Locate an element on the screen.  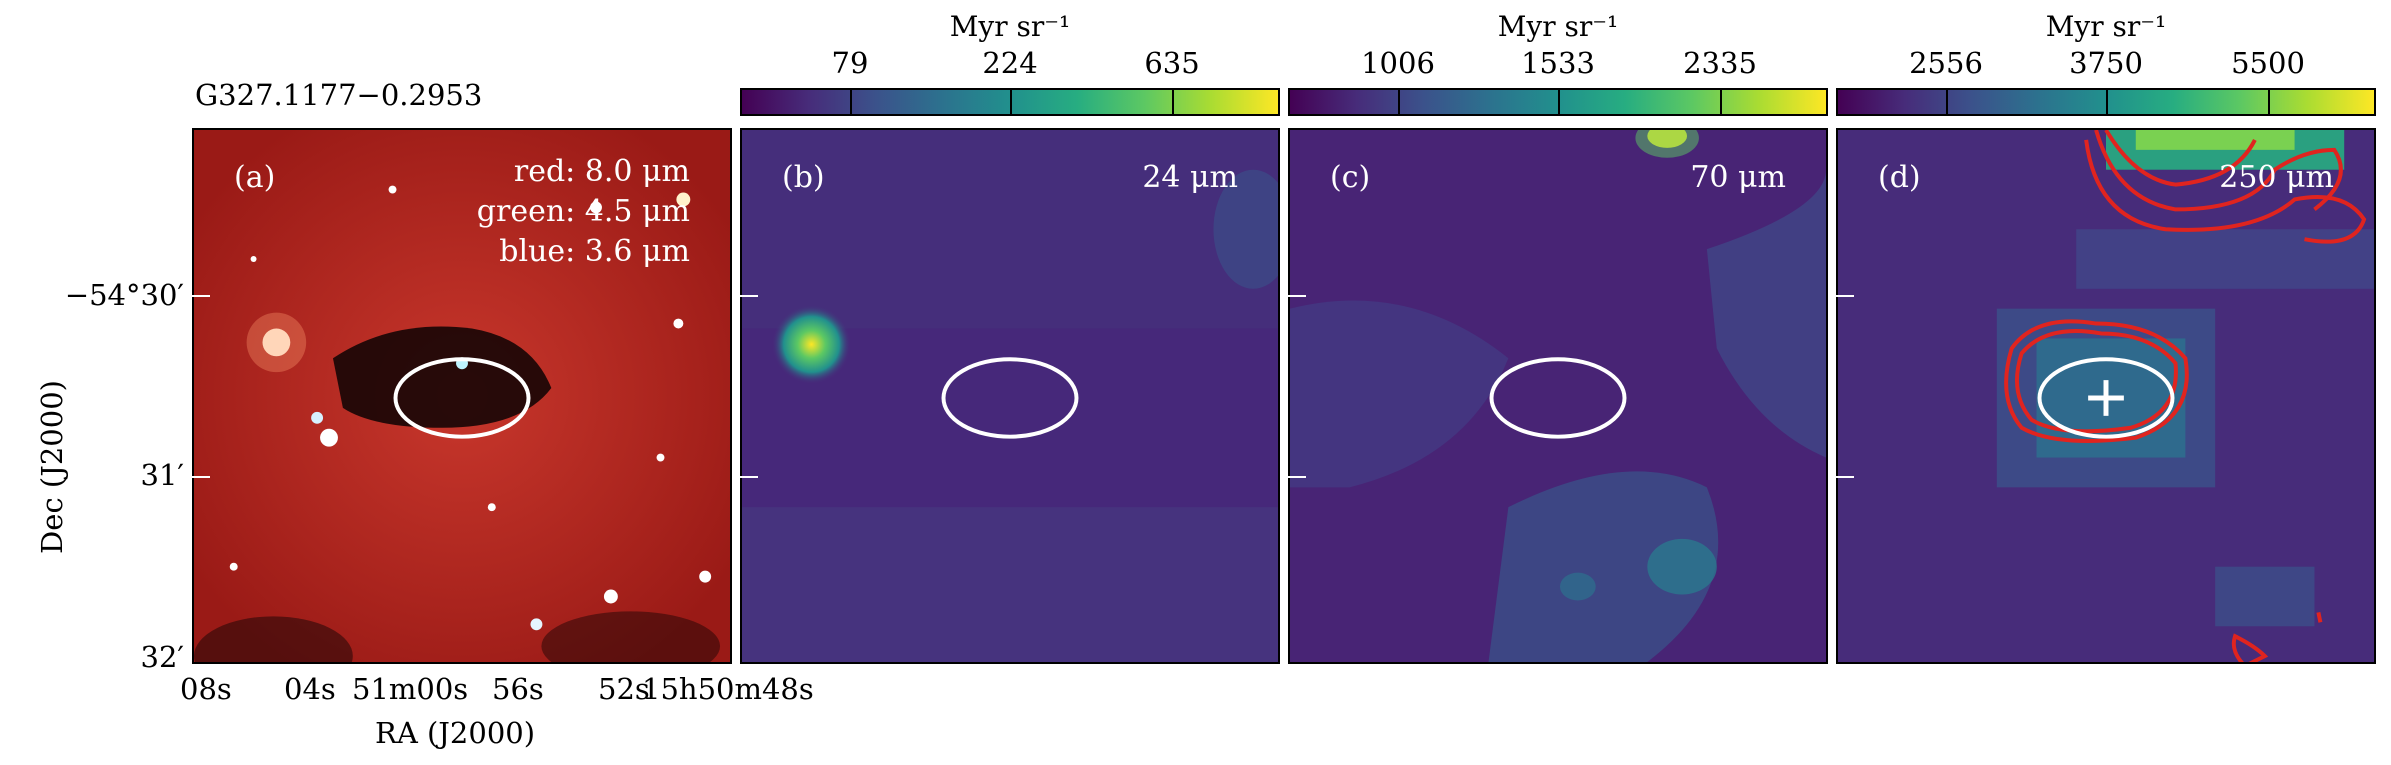
rgb-legend-blue: blue: 3.6 μm is located at coordinates (594, 251).